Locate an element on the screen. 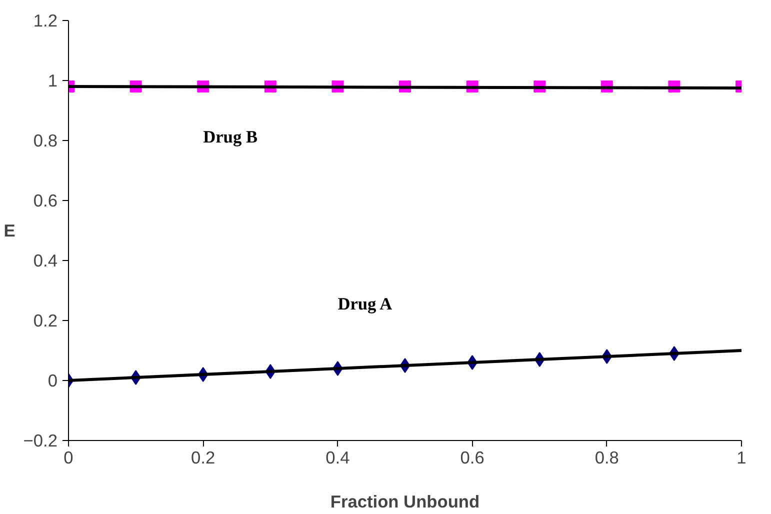 This screenshot has width=771, height=514. text: Drug A is located at coordinates (365, 304).